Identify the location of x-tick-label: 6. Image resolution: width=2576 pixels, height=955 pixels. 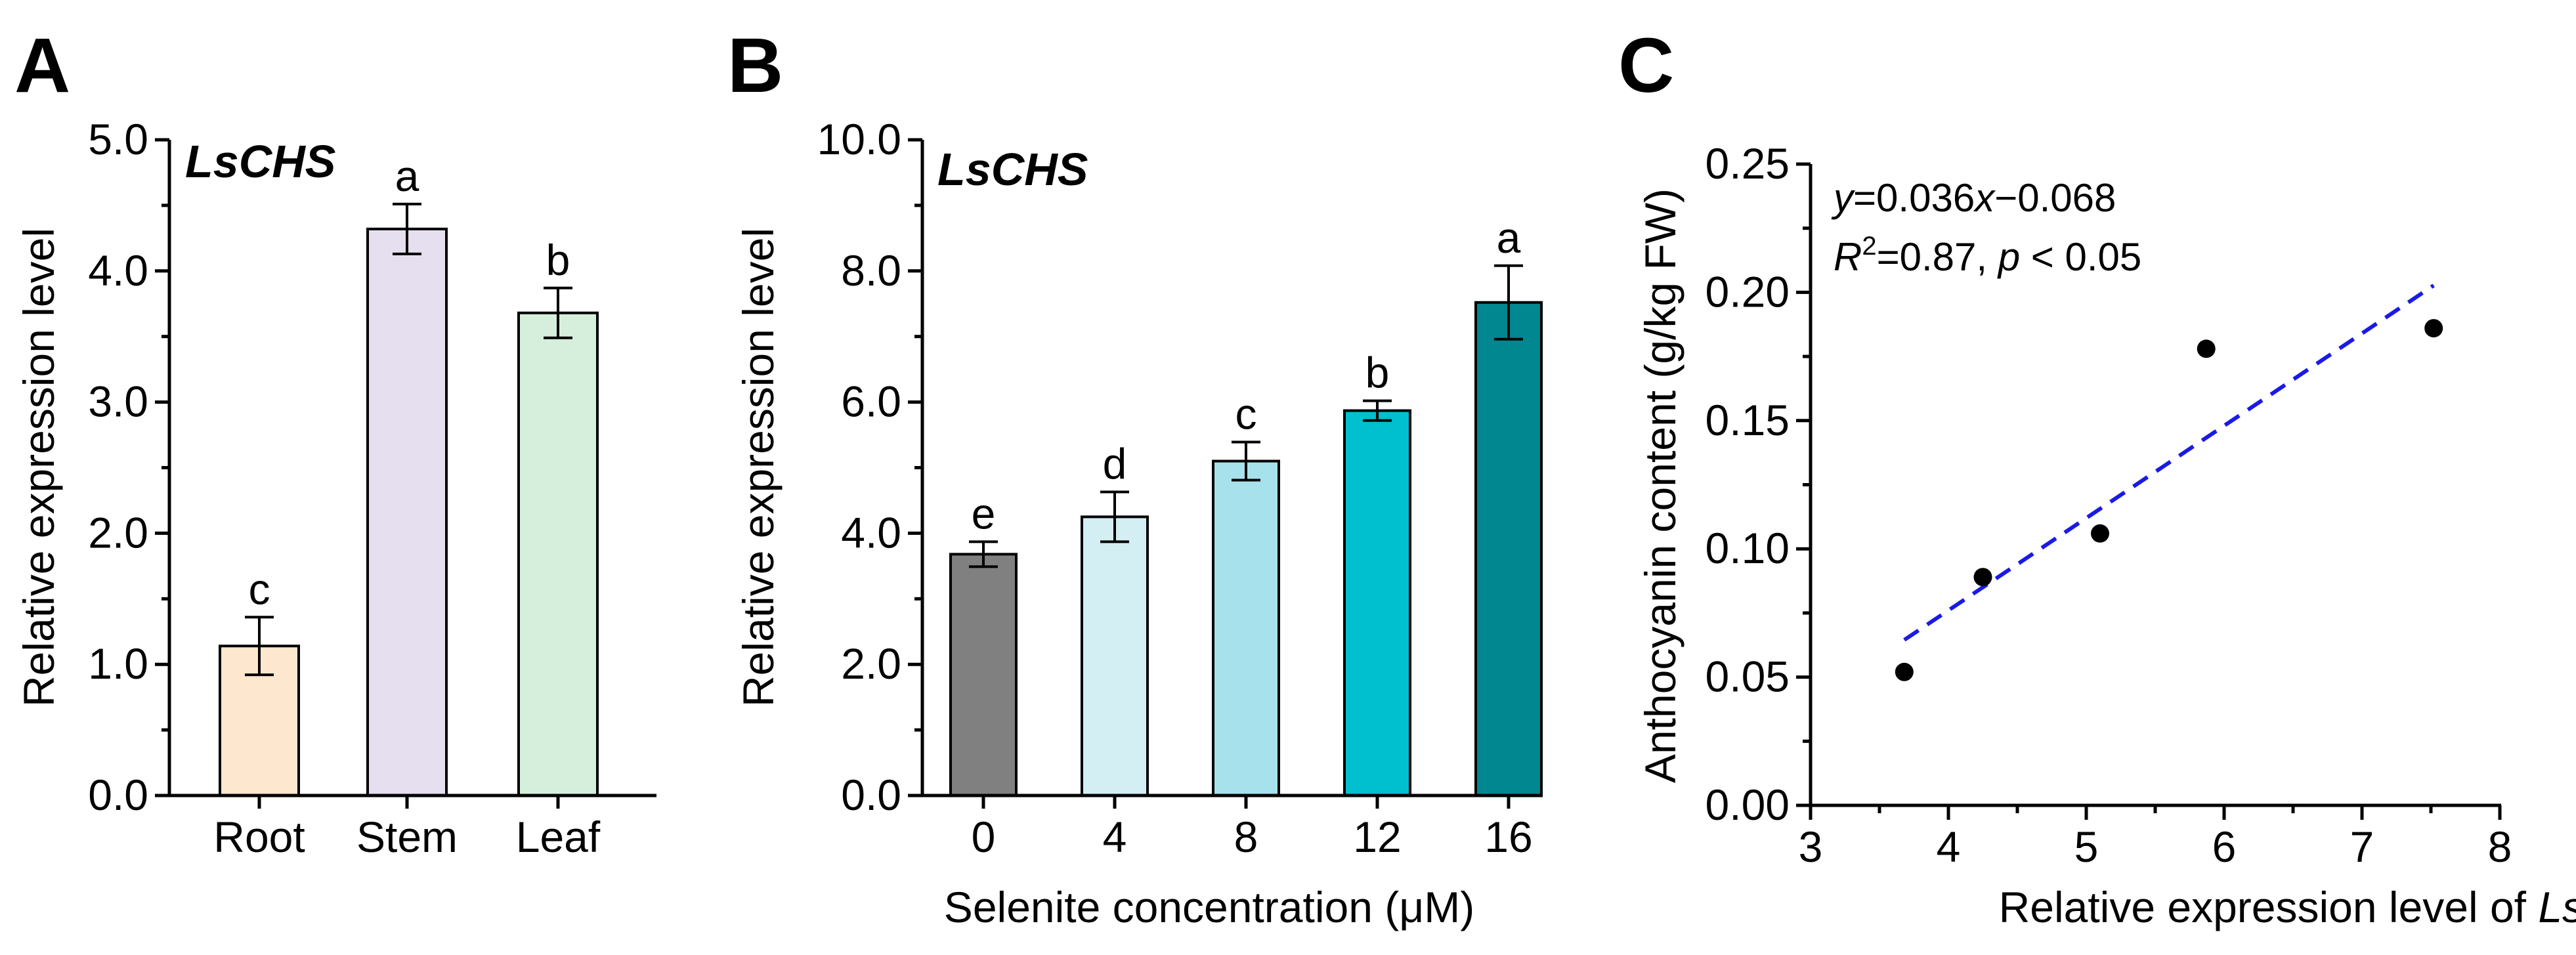
(2224, 846).